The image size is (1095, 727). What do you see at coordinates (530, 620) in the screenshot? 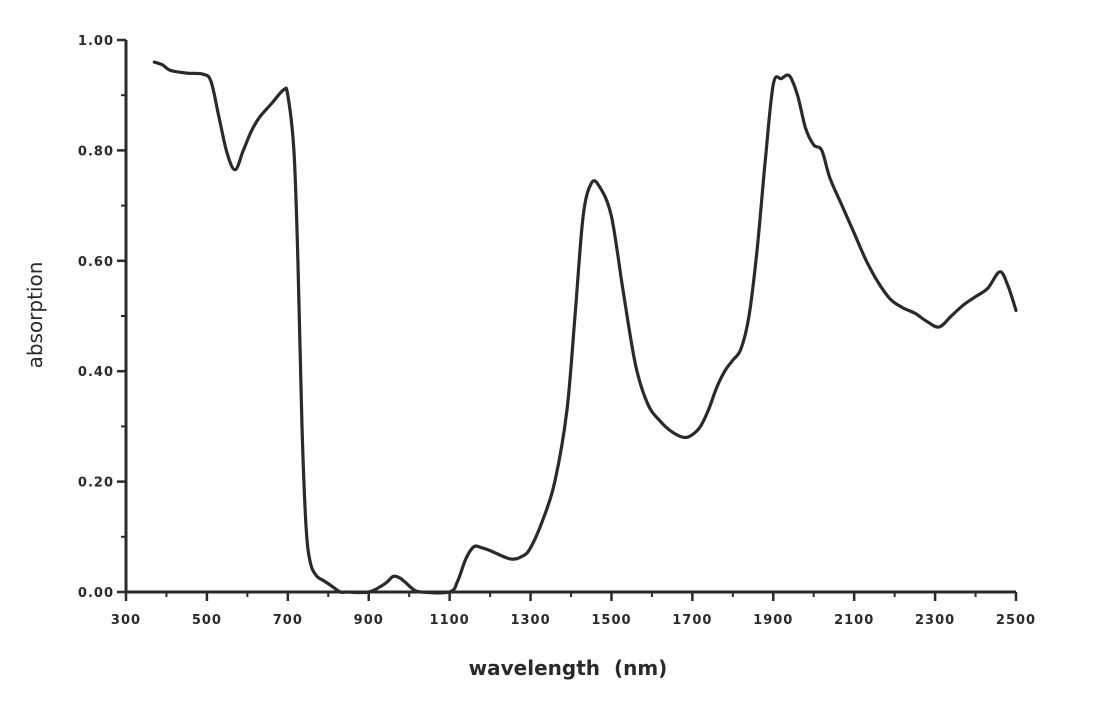
I see `x-tick-label: 1300` at bounding box center [530, 620].